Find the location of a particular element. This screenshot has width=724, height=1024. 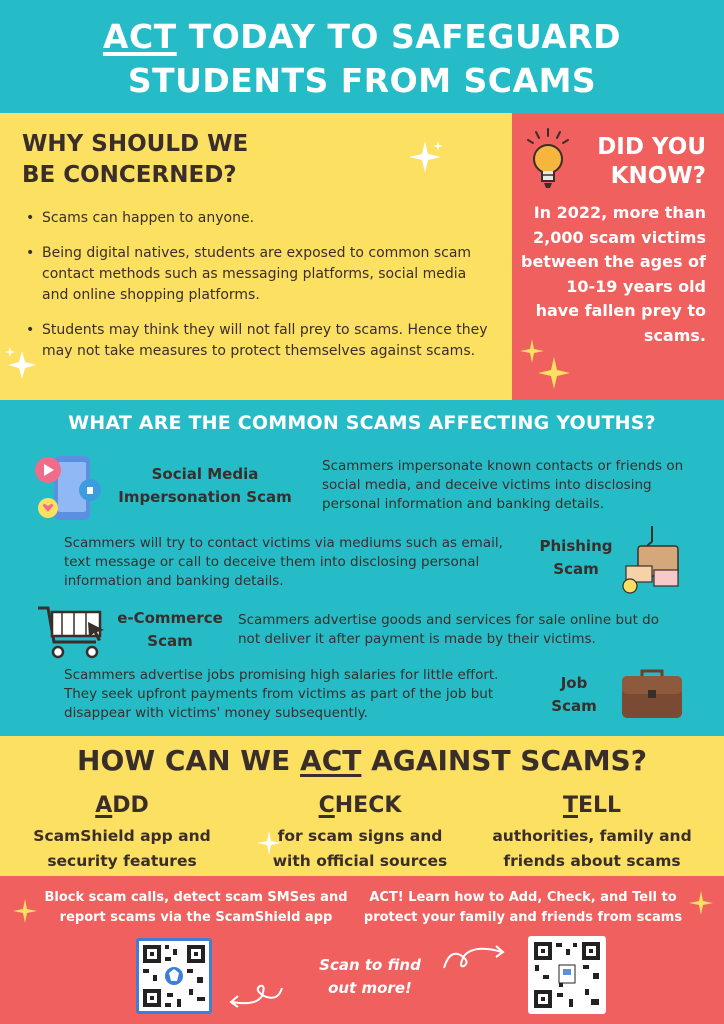

add-column: ADD ScamShield app and security features is located at coordinates (122, 833).